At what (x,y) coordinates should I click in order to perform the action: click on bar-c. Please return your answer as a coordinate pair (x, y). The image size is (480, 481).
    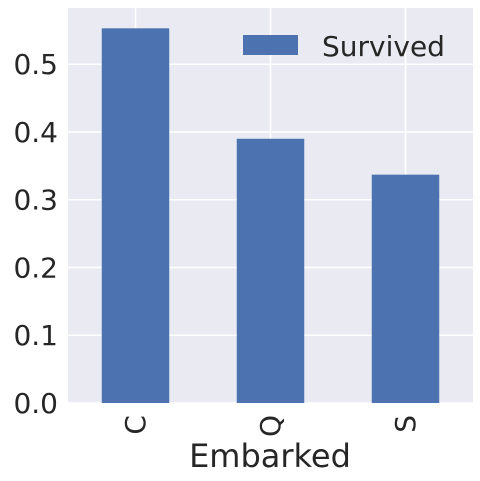
    Looking at the image, I should click on (135, 216).